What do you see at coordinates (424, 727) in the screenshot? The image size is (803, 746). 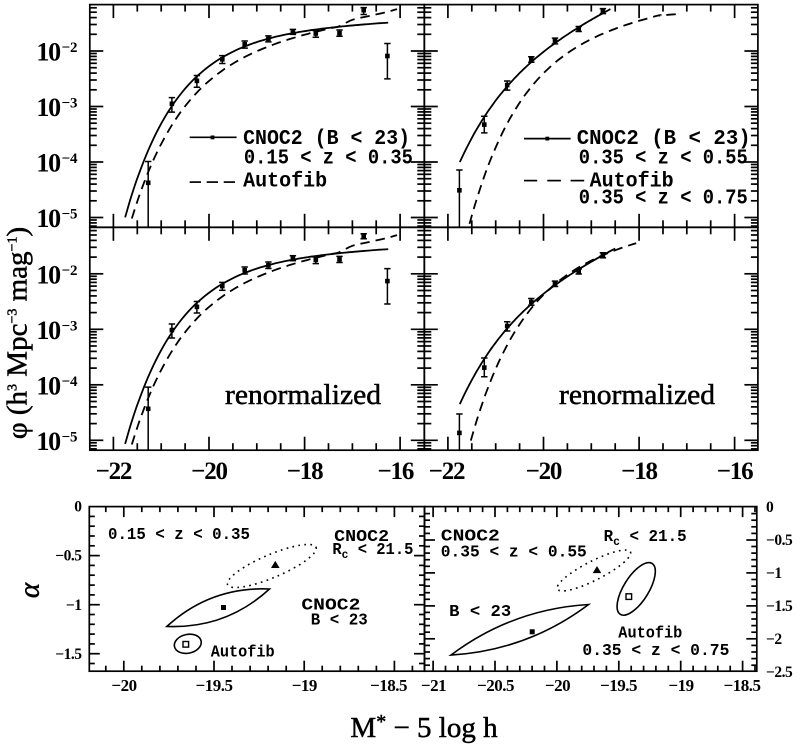 I see `svg-text: M* − 5 log h` at bounding box center [424, 727].